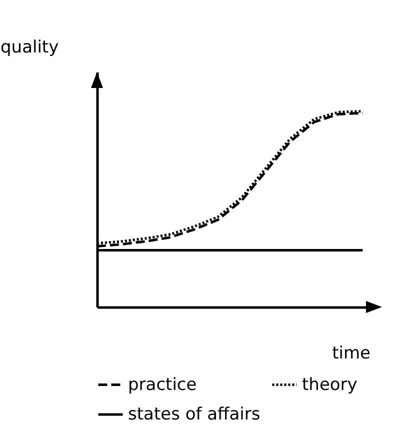 The image size is (401, 436). Describe the element at coordinates (162, 384) in the screenshot. I see `legend-label: practice` at that location.